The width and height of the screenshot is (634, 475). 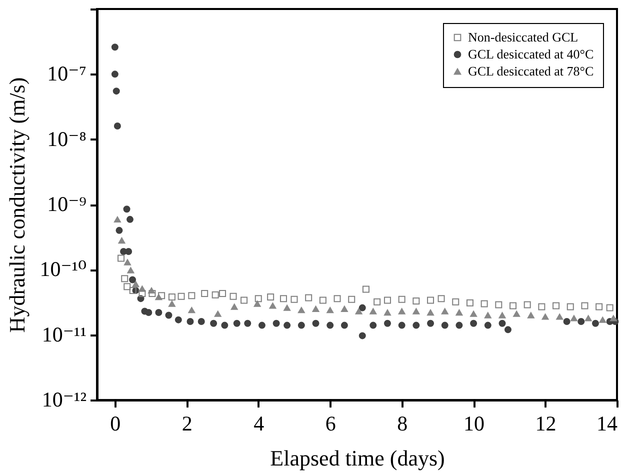 What do you see at coordinates (66, 204) in the screenshot?
I see `y-tick-label: 10⁻⁹` at bounding box center [66, 204].